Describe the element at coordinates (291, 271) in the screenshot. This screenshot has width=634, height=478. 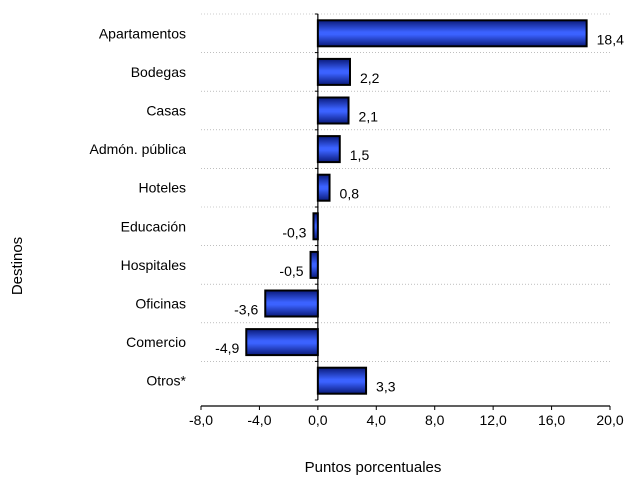
I see `data-label: -0,5` at that location.